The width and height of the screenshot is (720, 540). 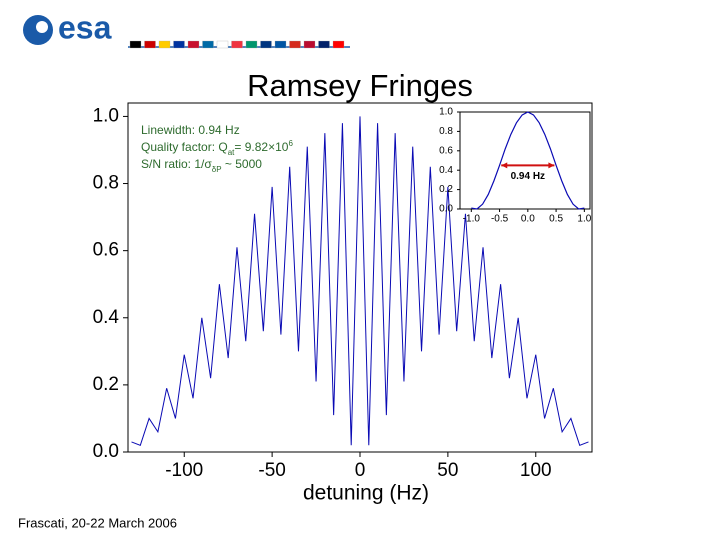 I want to click on plot-frame, so click(x=525, y=160).